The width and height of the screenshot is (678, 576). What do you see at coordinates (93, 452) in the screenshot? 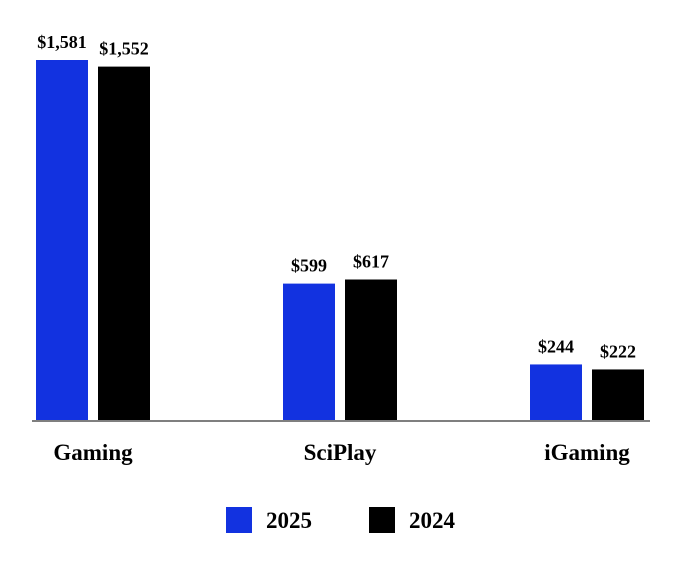
I see `category-label-gaming: Gaming` at bounding box center [93, 452].